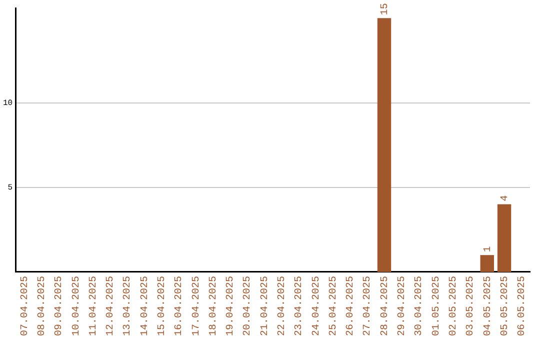 This screenshot has width=540, height=340. Describe the element at coordinates (265, 306) in the screenshot. I see `x-tick-label: 21.04.2025` at that location.